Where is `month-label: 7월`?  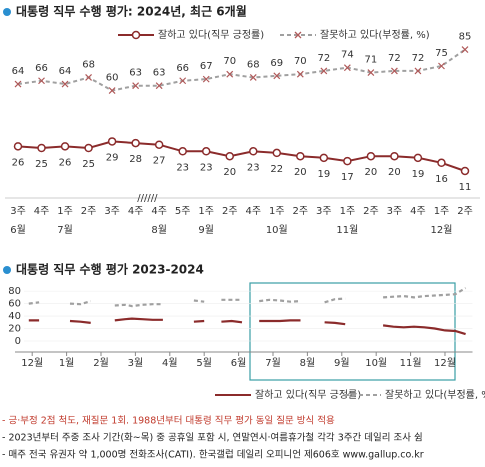 month-label: 7월 is located at coordinates (65, 230).